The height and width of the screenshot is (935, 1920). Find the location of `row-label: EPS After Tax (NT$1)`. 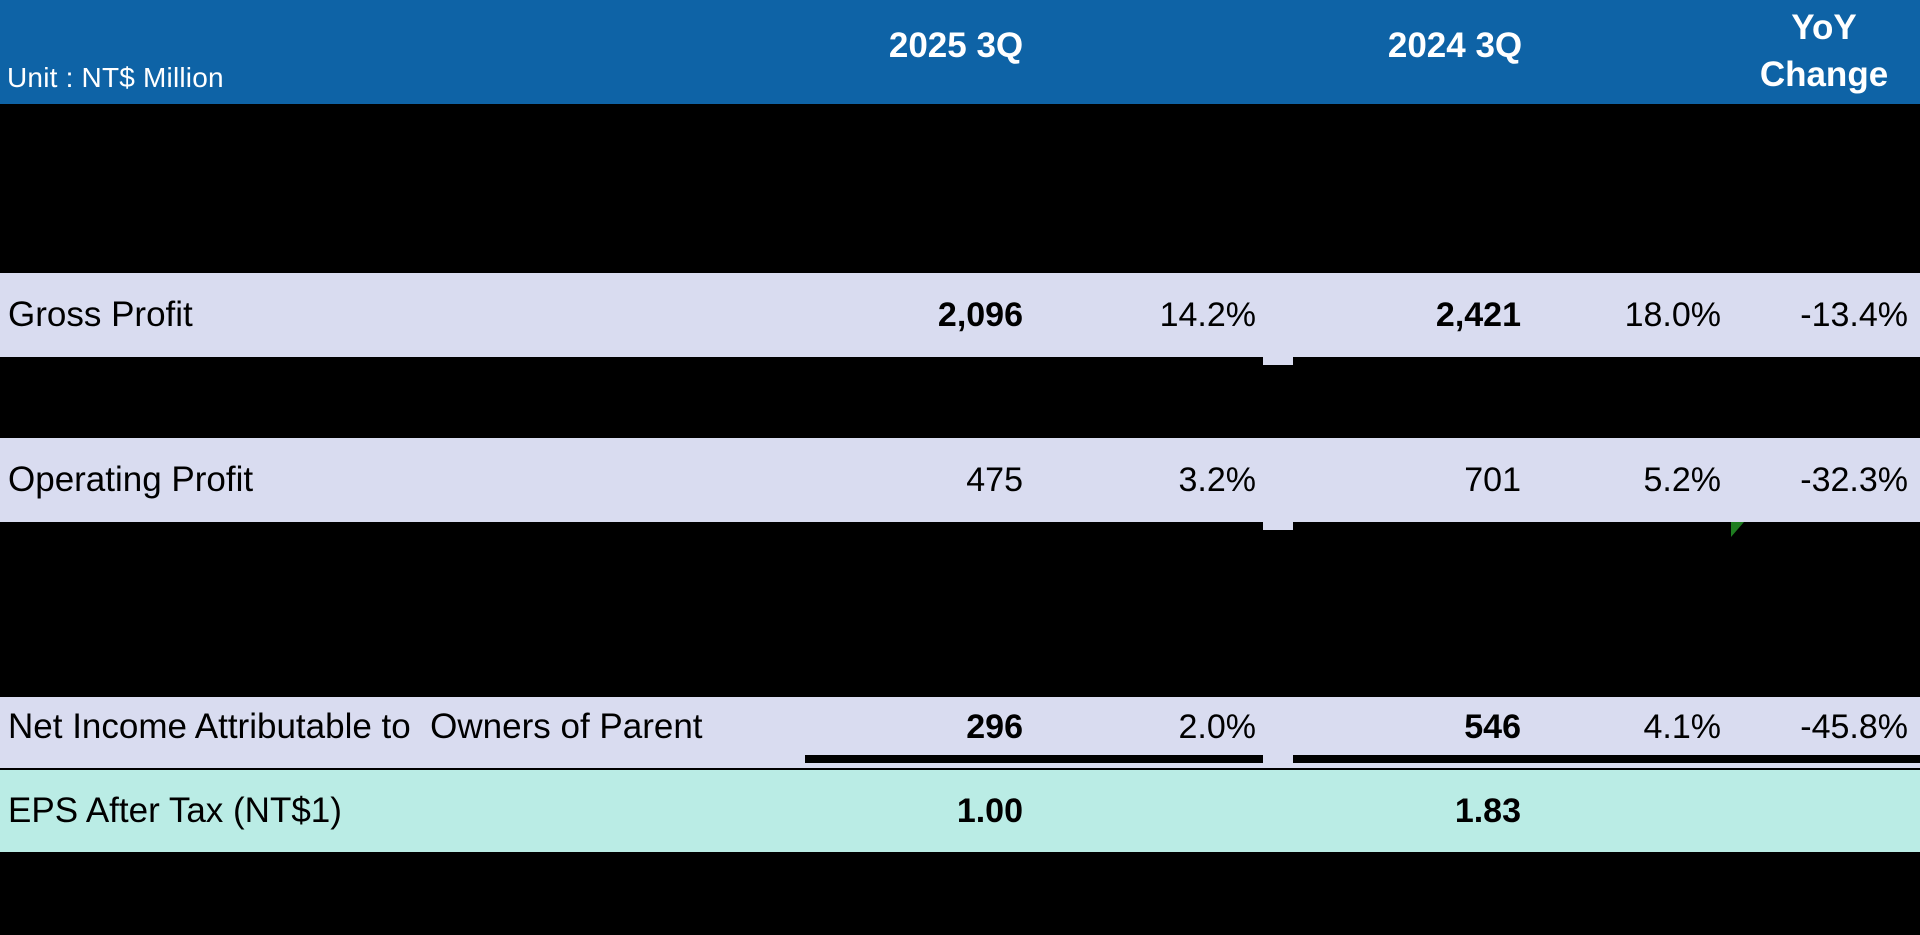

row-label: EPS After Tax (NT$1) is located at coordinates (175, 810).